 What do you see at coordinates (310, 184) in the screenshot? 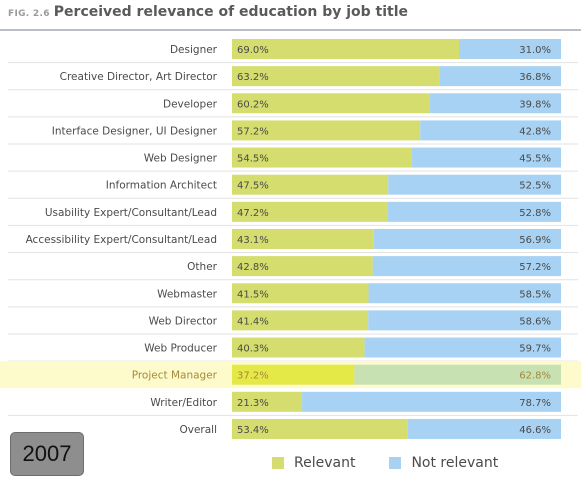
I see `bar-relevant-information-architect` at bounding box center [310, 184].